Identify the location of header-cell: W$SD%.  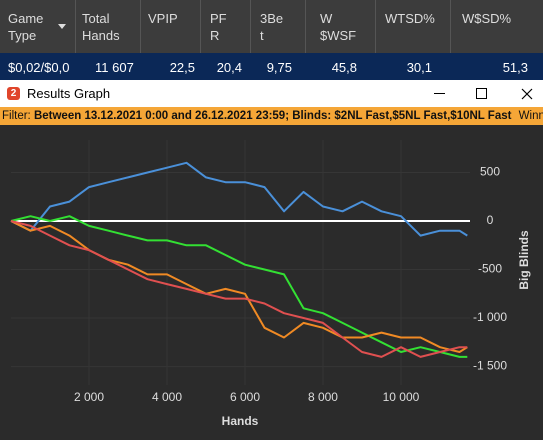
(486, 18).